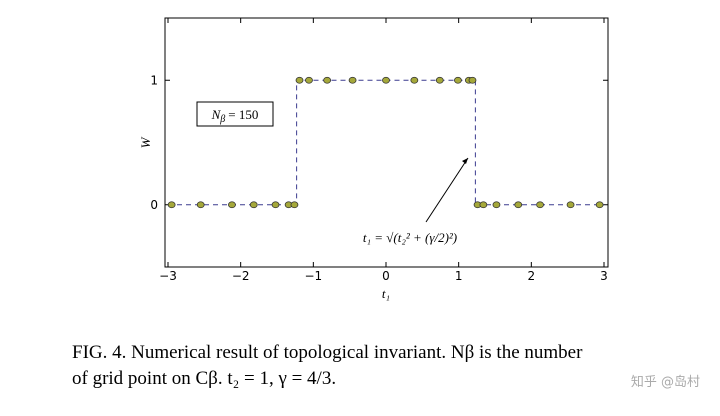 Image resolution: width=720 pixels, height=416 pixels. I want to click on y-tick-label: 0, so click(154, 205).